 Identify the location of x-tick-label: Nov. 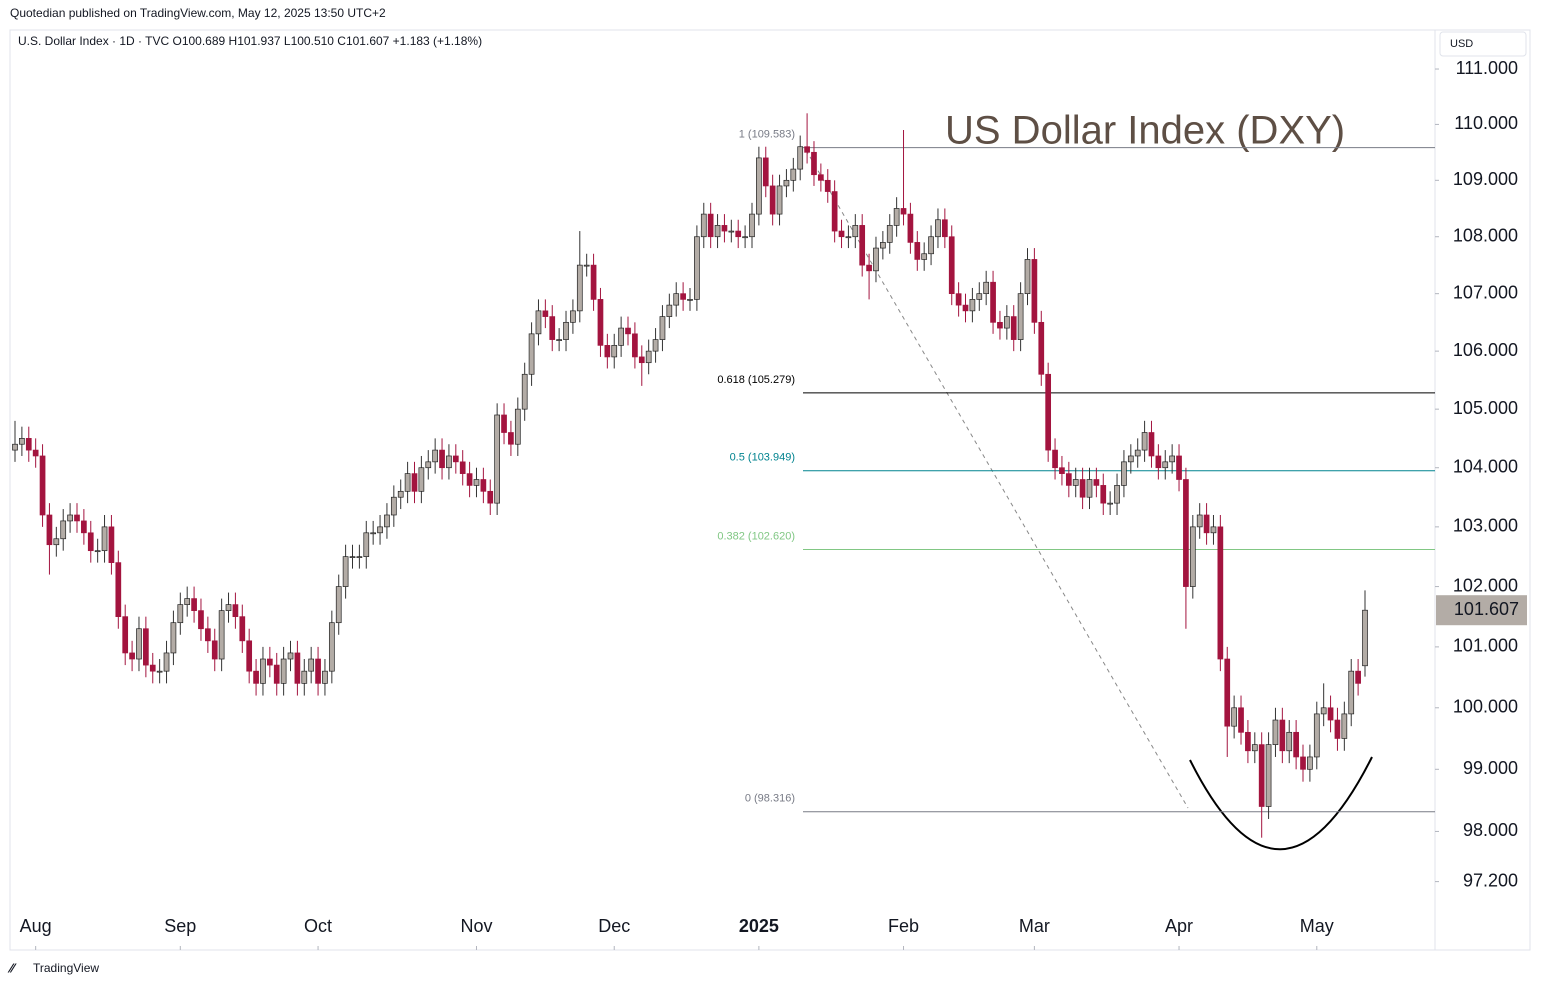
(476, 926).